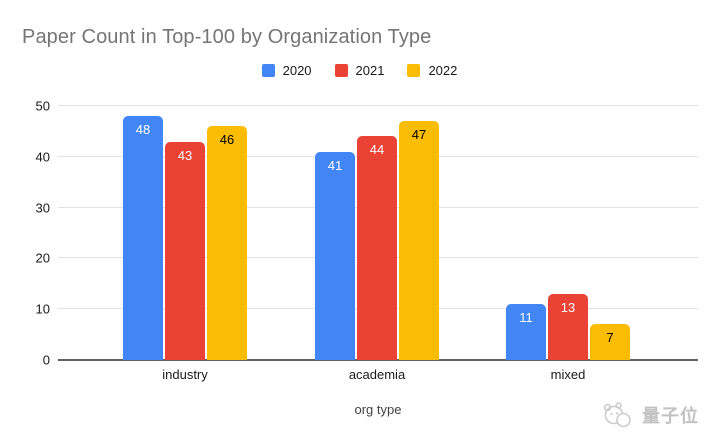 This screenshot has height=445, width=719. I want to click on bar-value-label: 7, so click(610, 338).